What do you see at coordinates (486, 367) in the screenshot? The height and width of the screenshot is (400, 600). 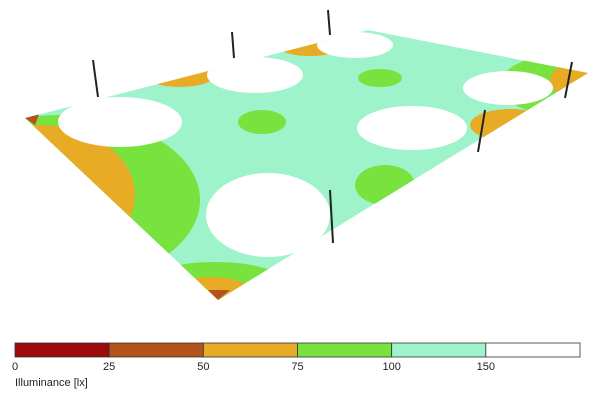 I see `legend-tick-label: 150` at bounding box center [486, 367].